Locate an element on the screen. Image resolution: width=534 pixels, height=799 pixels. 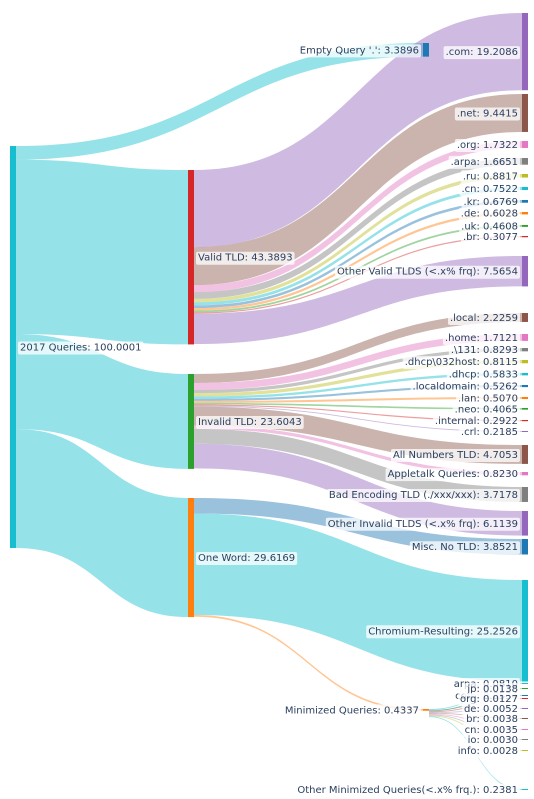
node-label-text-allnum: All Numbers TLD: 4.7053 is located at coordinates (455, 455).